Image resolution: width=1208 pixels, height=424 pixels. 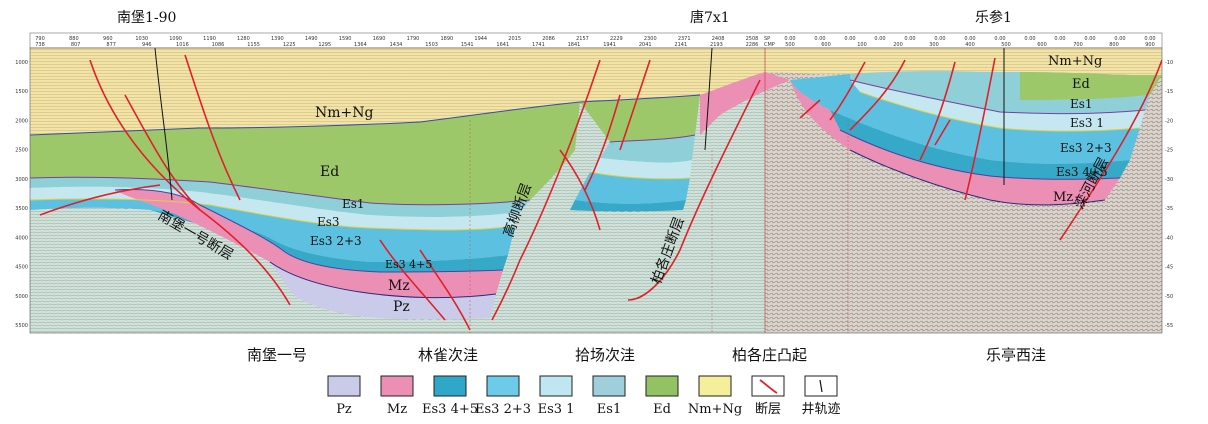 I want to click on top-tick-b: 1741, so click(x=538, y=45).